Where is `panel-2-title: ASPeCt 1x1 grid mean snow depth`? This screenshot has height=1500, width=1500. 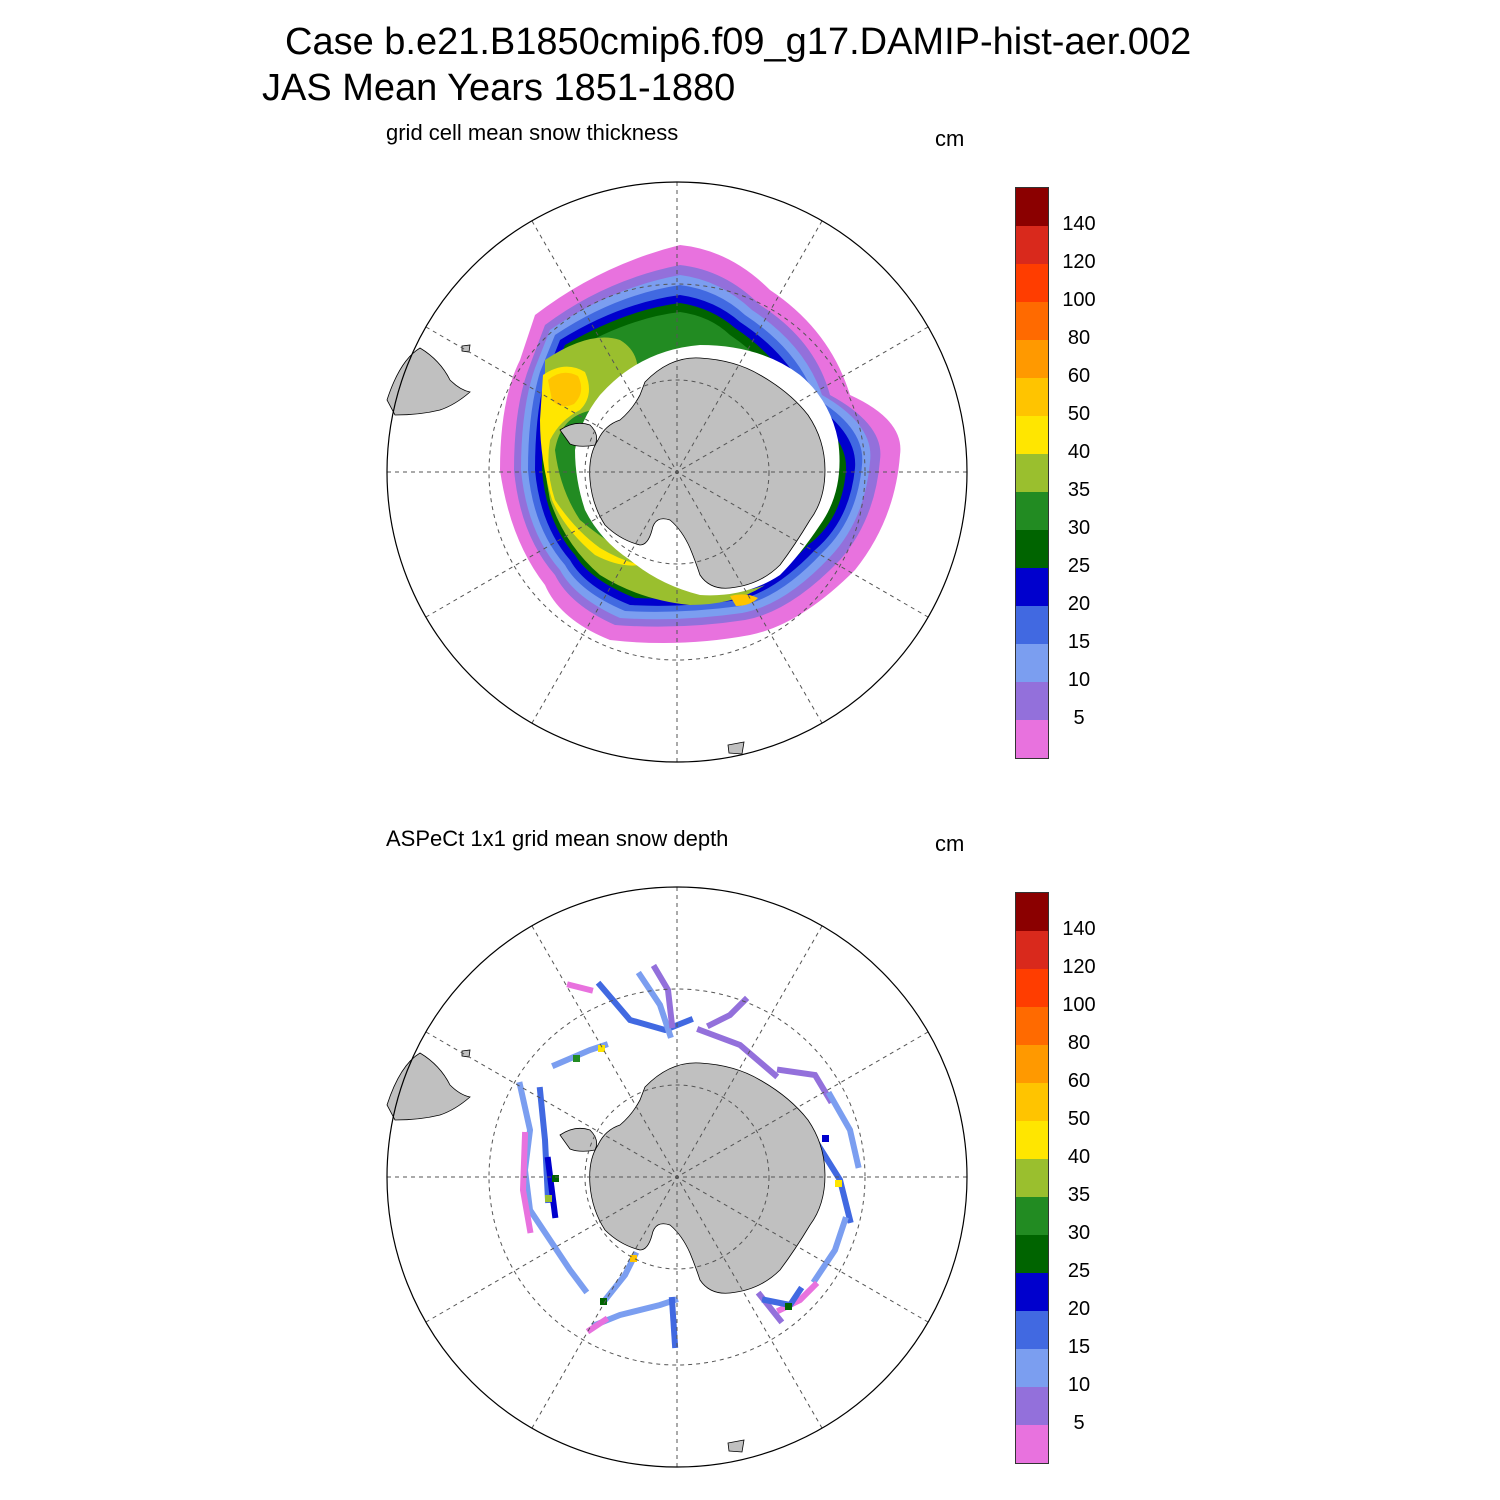 panel-2-title: ASPeCt 1x1 grid mean snow depth is located at coordinates (557, 838).